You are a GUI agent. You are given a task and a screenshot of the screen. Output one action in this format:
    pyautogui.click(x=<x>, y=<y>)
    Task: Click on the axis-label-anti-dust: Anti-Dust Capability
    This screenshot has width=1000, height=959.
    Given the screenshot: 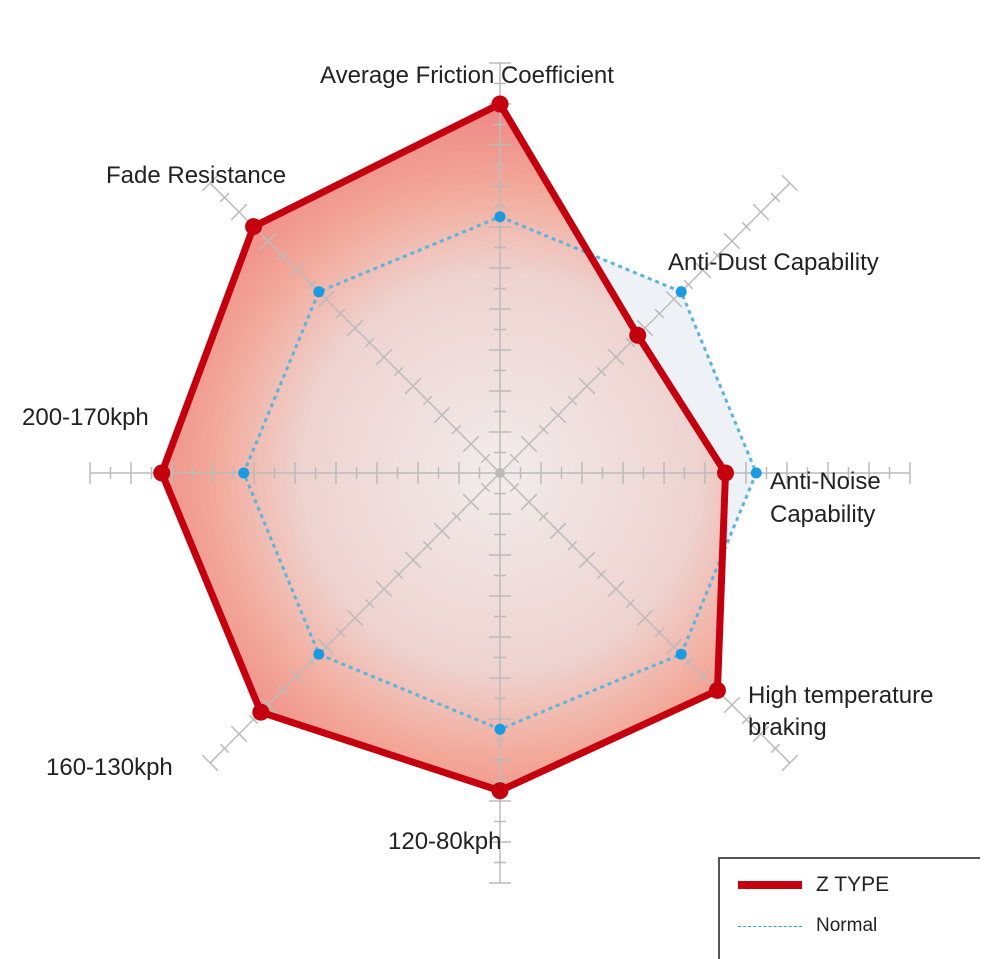 What is the action you would take?
    pyautogui.click(x=773, y=262)
    